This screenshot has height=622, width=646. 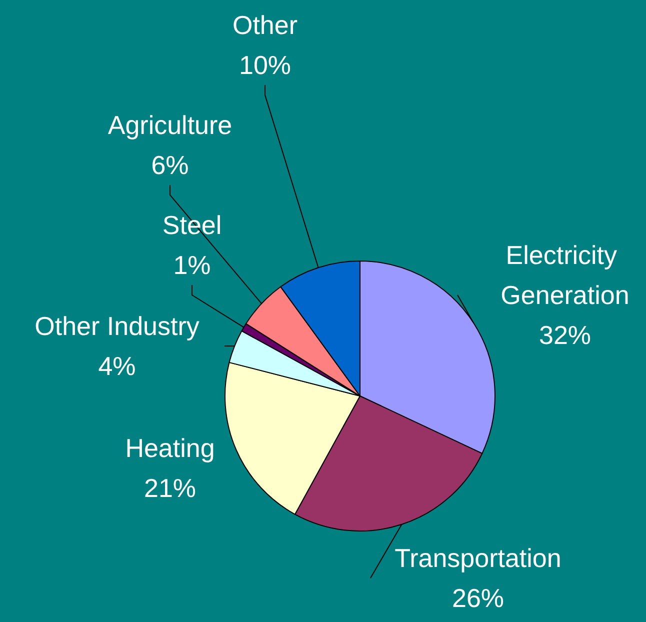 I want to click on data-label: 1%, so click(x=192, y=265).